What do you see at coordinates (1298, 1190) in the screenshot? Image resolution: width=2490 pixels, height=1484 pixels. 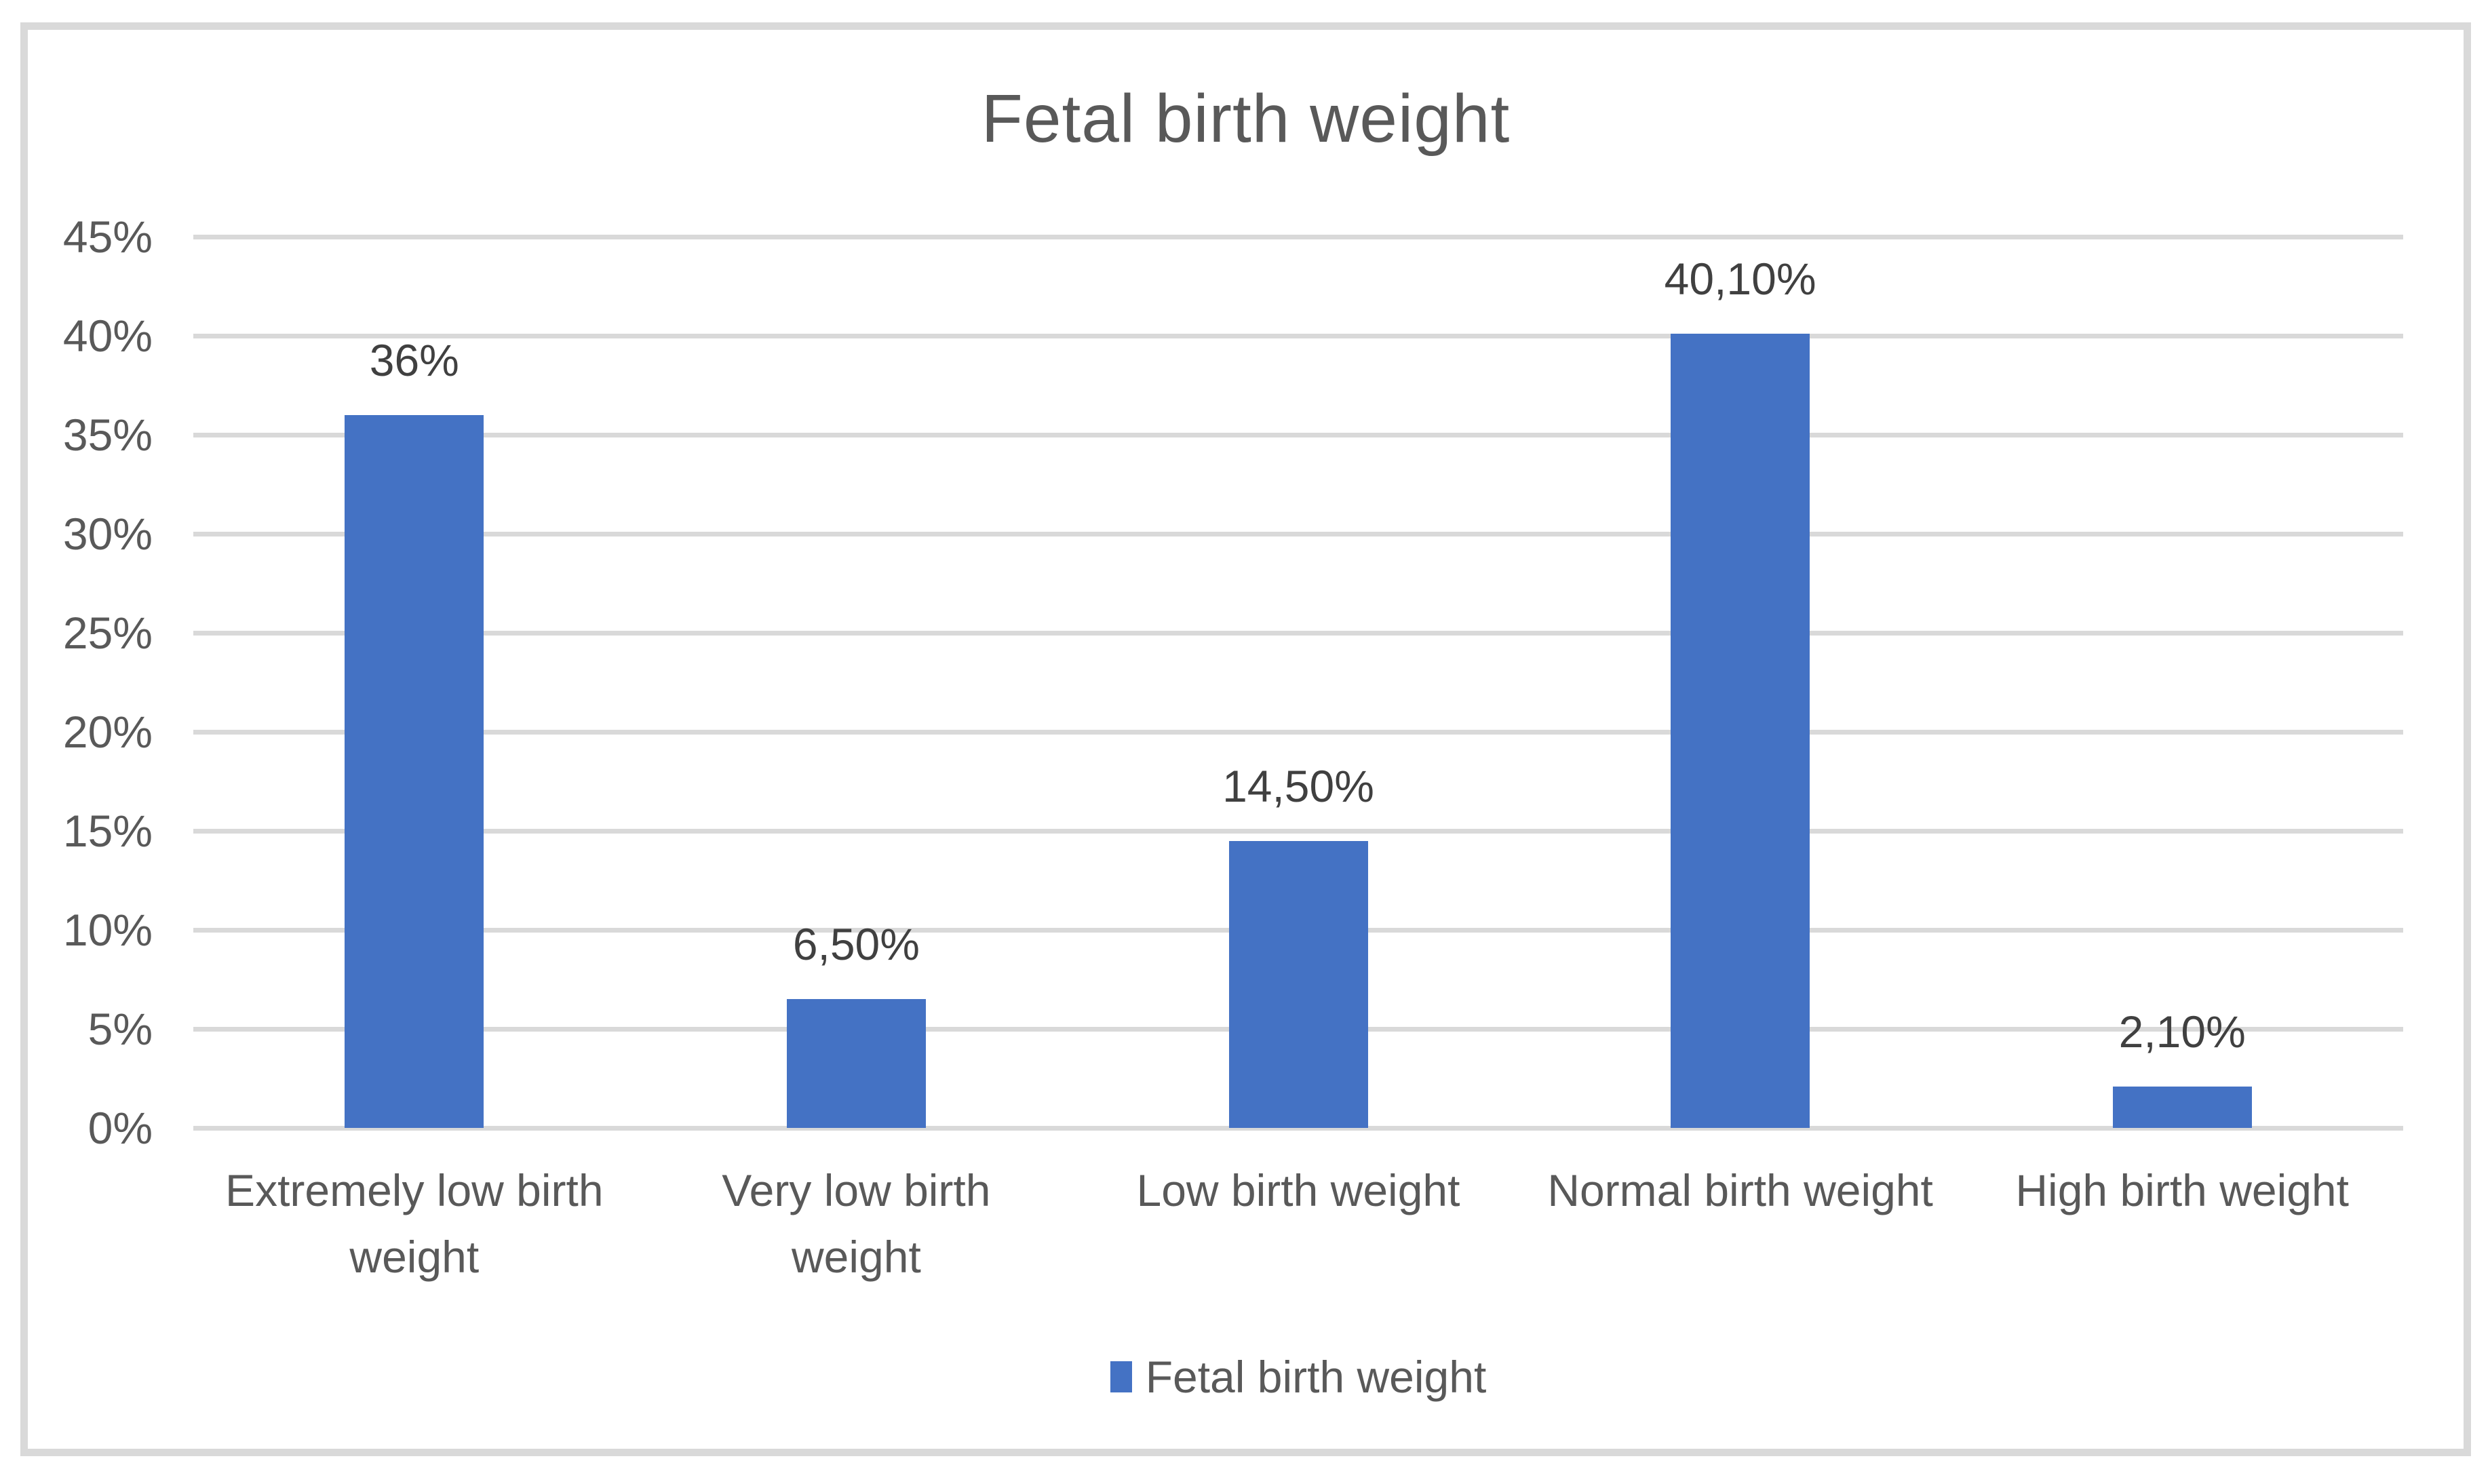 I see `x-axis-category-label: Low birth weight` at bounding box center [1298, 1190].